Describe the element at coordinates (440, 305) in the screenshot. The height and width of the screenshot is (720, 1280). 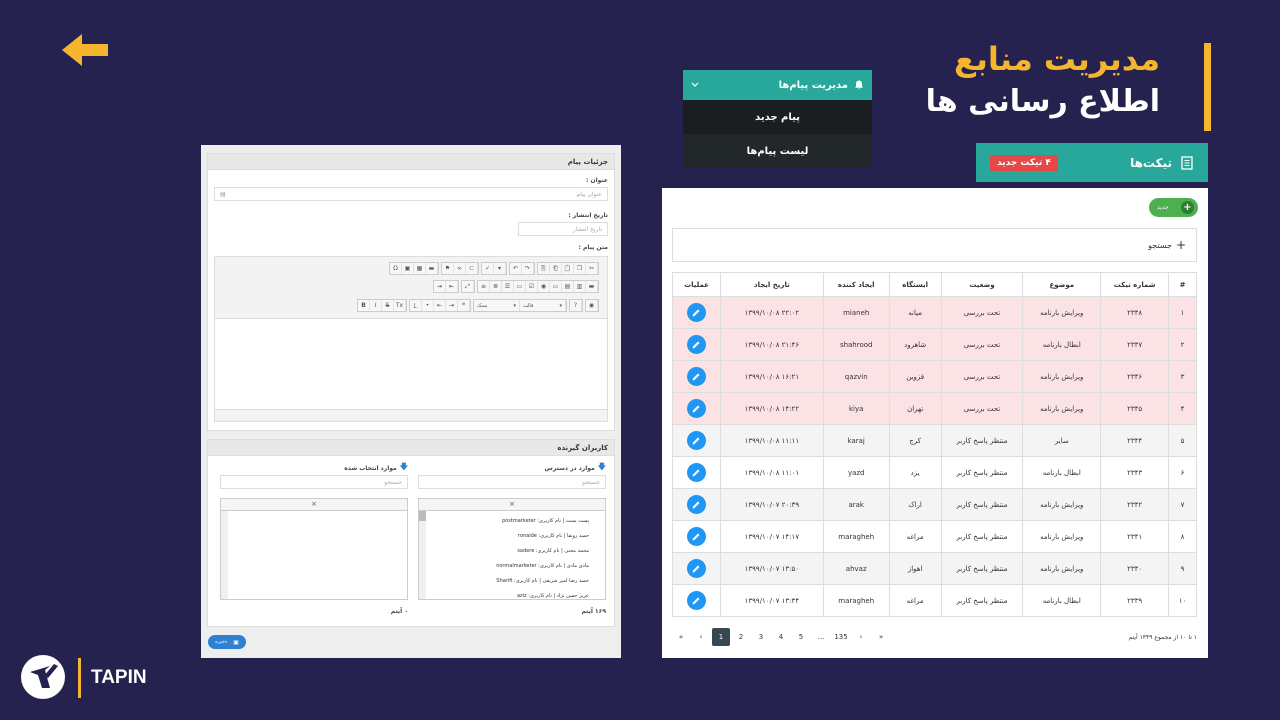
I see `decrease-indent-icon: ⇤` at that location.